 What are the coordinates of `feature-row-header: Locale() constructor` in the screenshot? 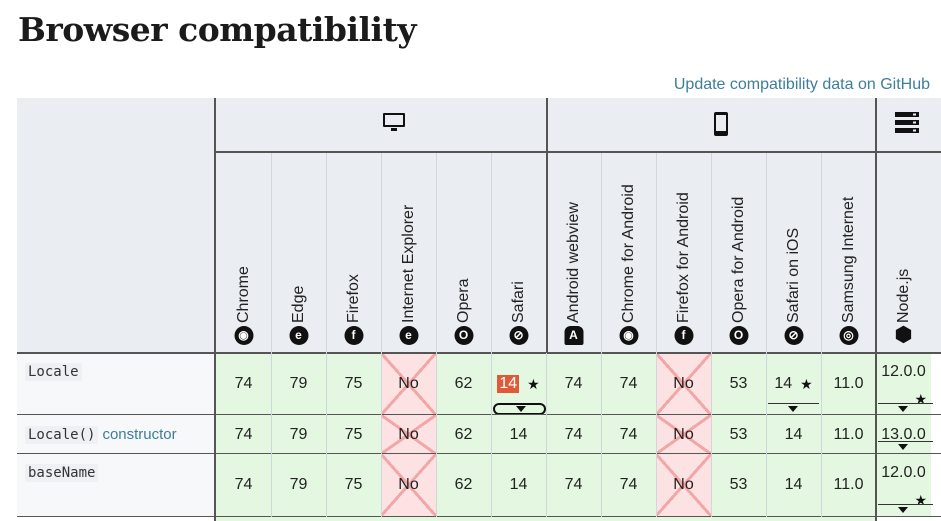 It's located at (115, 434).